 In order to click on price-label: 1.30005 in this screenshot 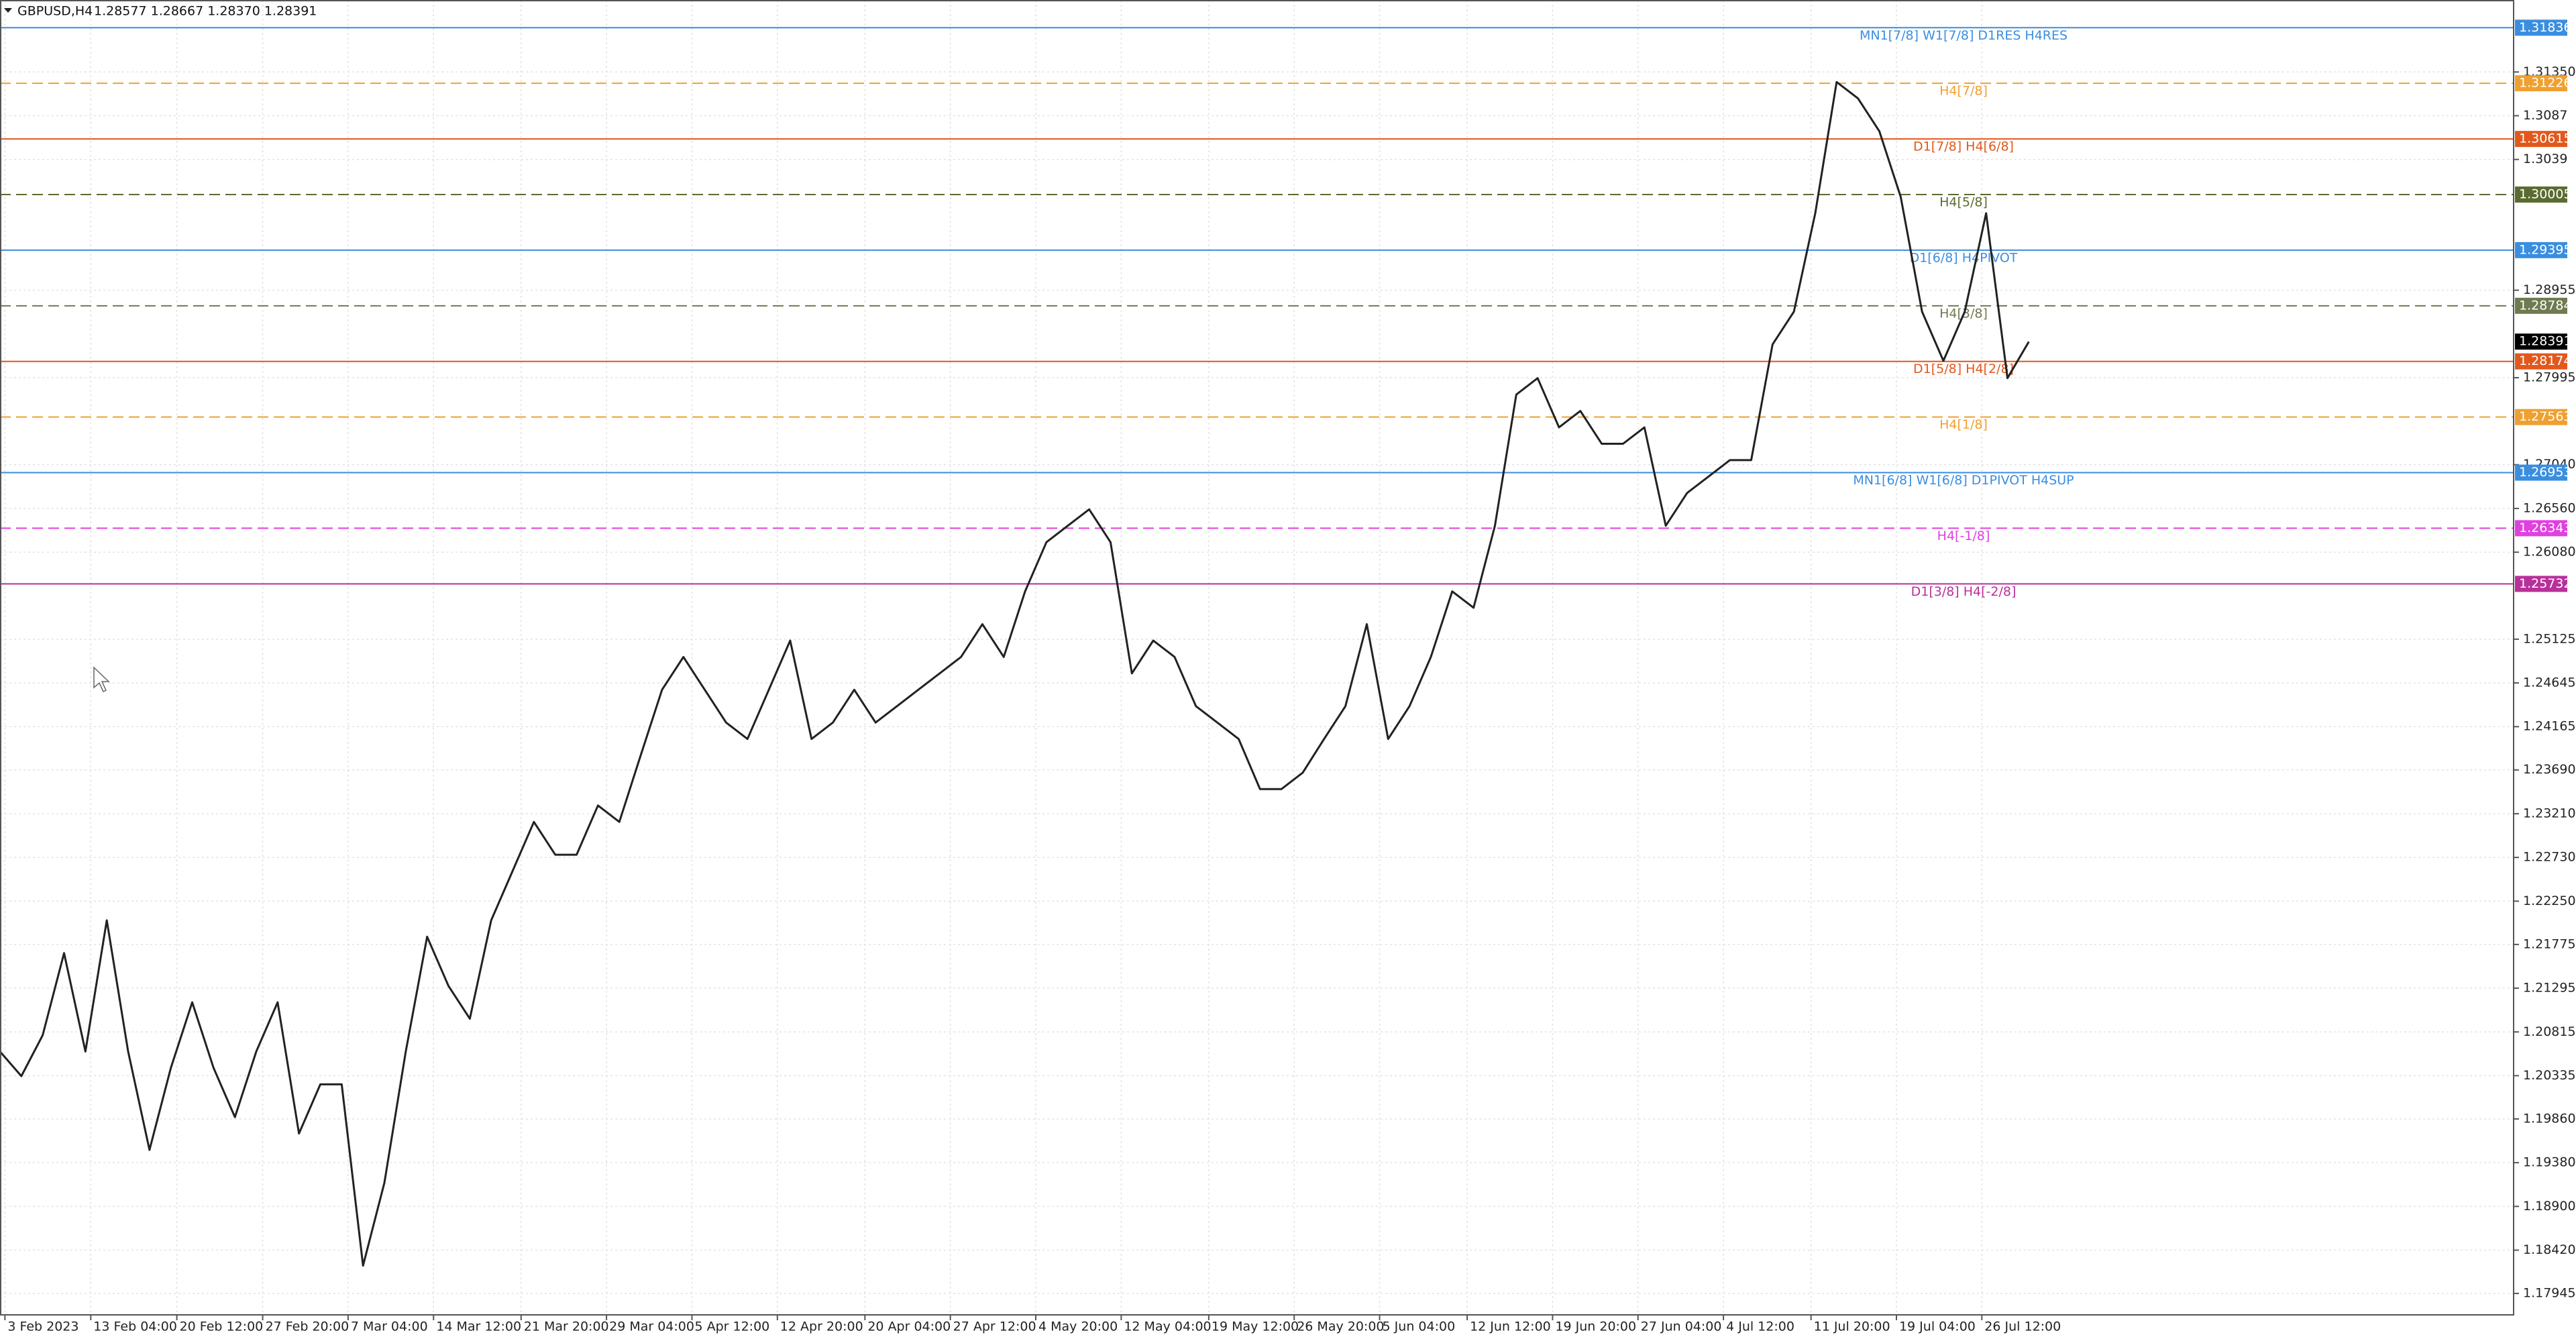, I will do `click(2545, 193)`.